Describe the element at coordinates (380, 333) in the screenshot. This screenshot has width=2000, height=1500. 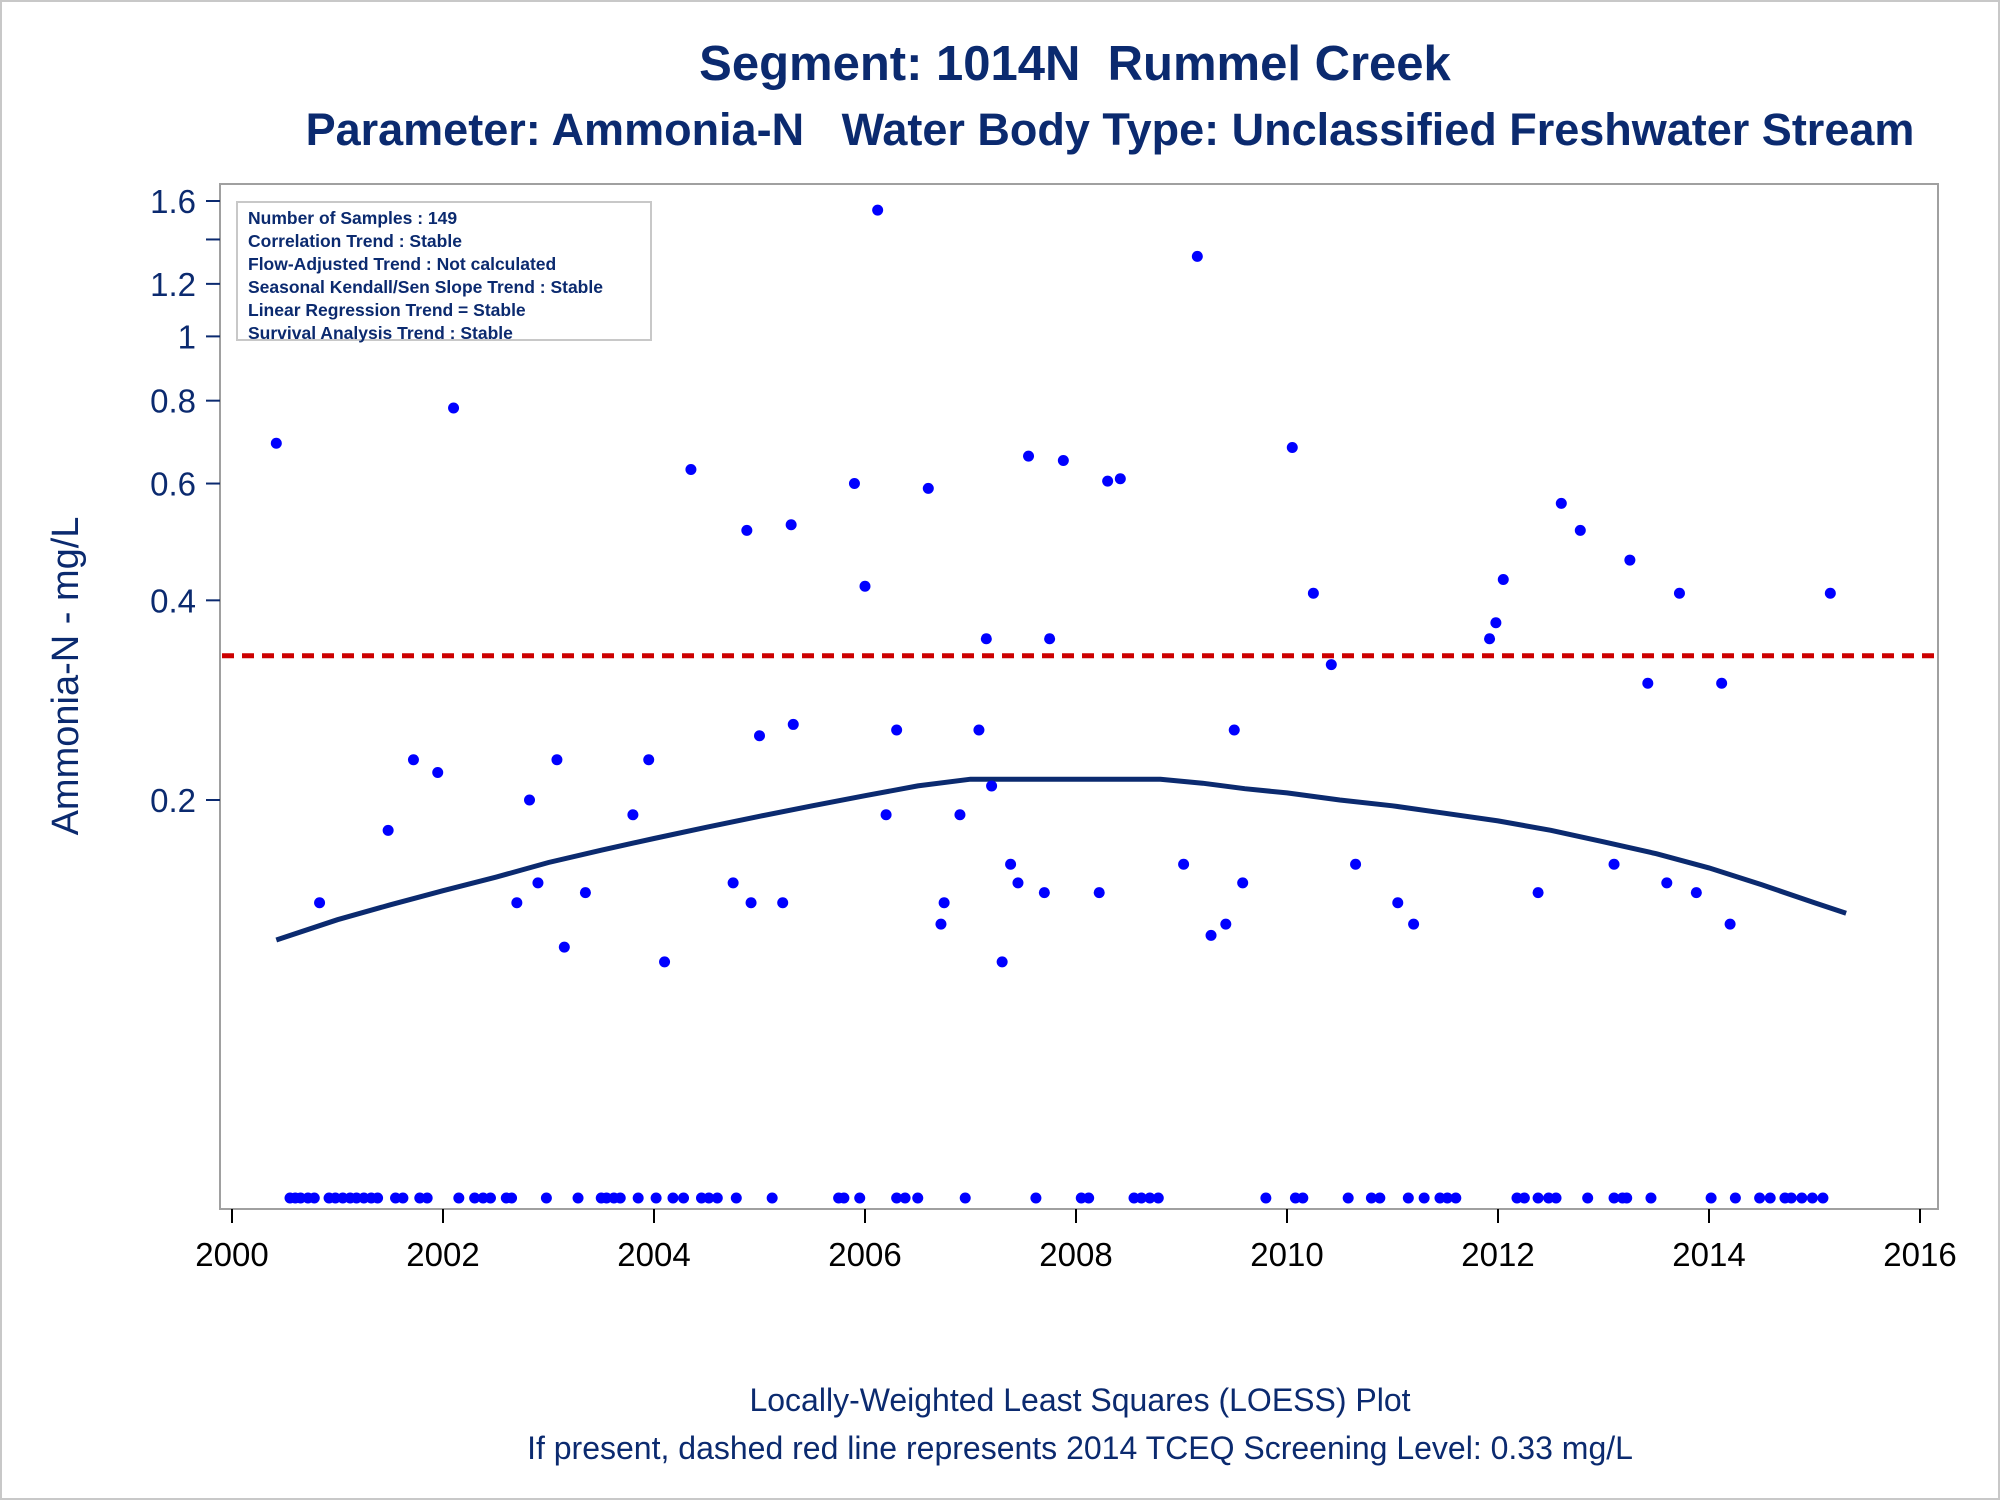
I see `info-survival-analysis-trend: Survival Analysis Trend : Stable` at that location.